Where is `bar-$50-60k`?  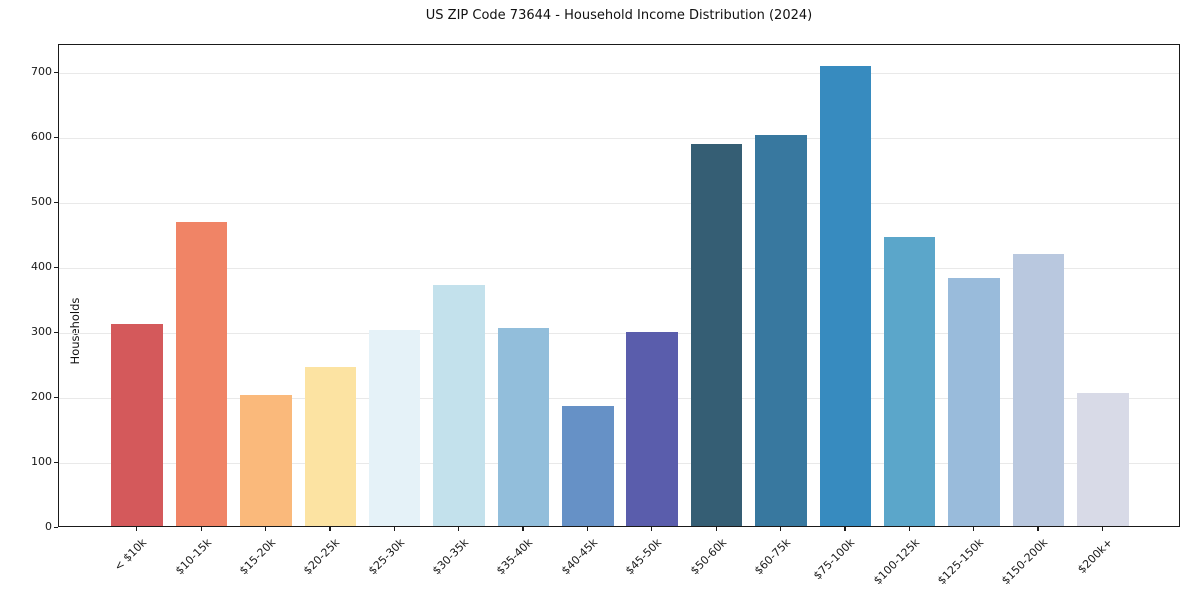
bar-$50-60k is located at coordinates (716, 335).